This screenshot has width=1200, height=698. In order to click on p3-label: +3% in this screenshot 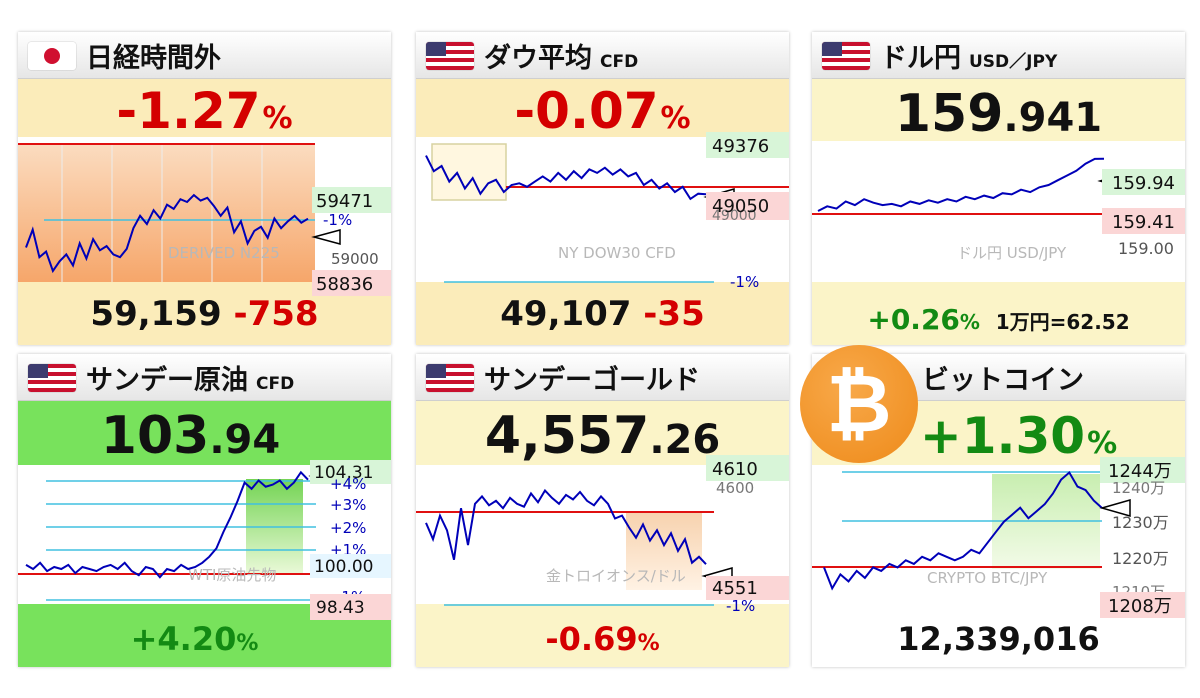, I will do `click(348, 505)`.